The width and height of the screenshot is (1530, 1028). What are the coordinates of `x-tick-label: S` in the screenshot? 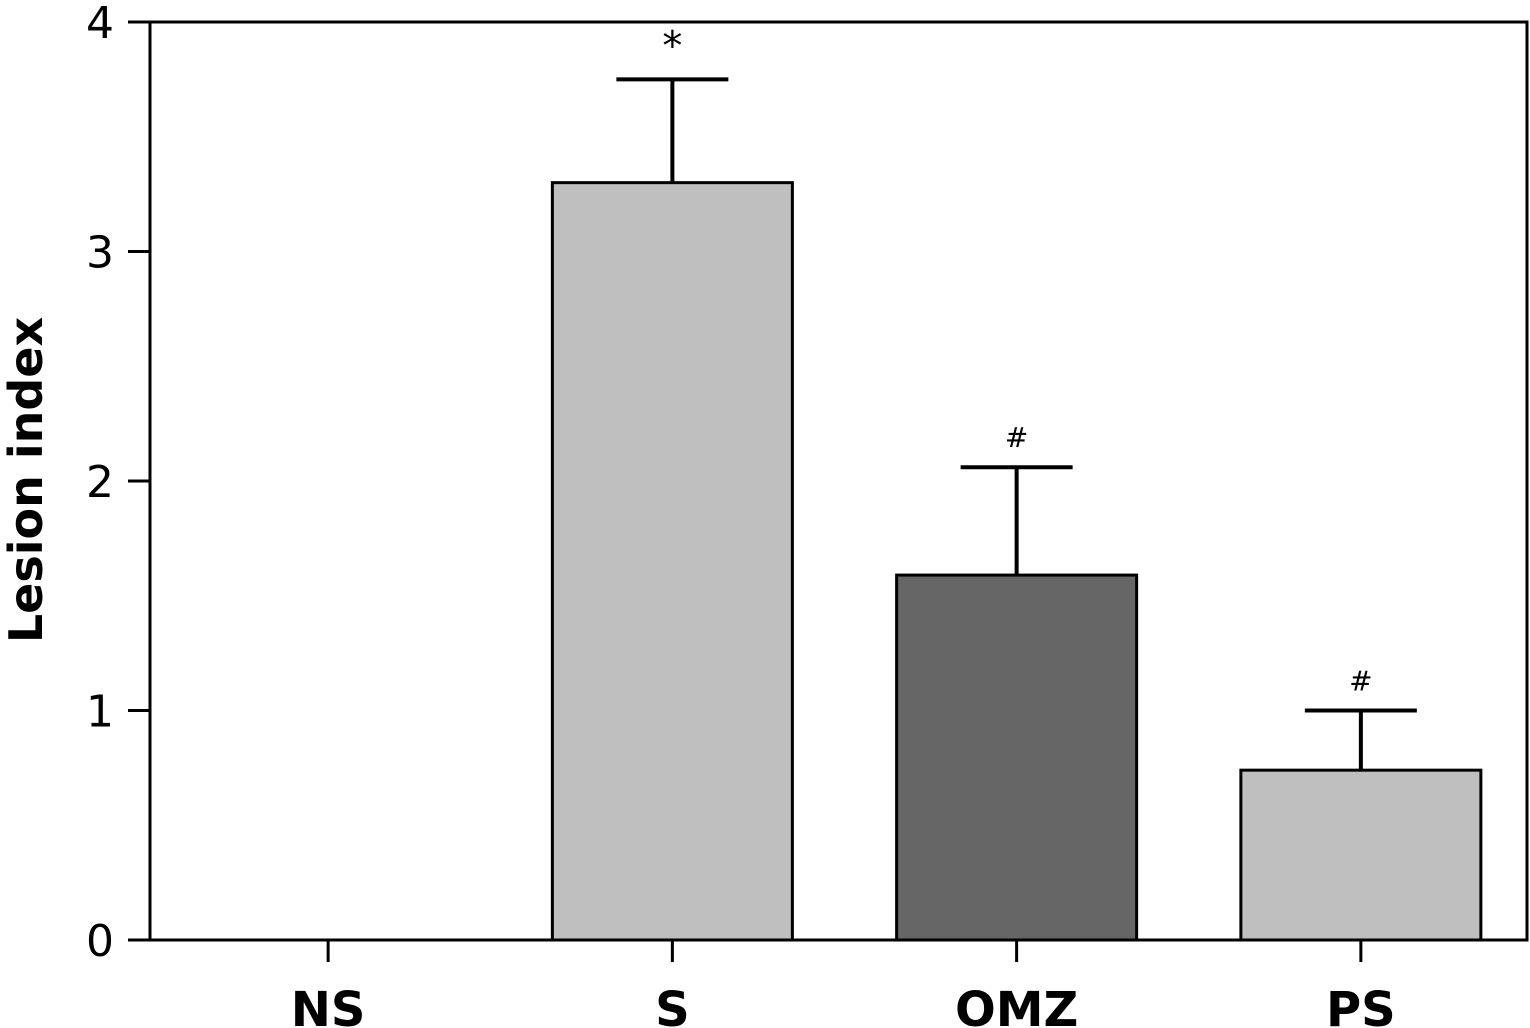 It's located at (672, 1005).